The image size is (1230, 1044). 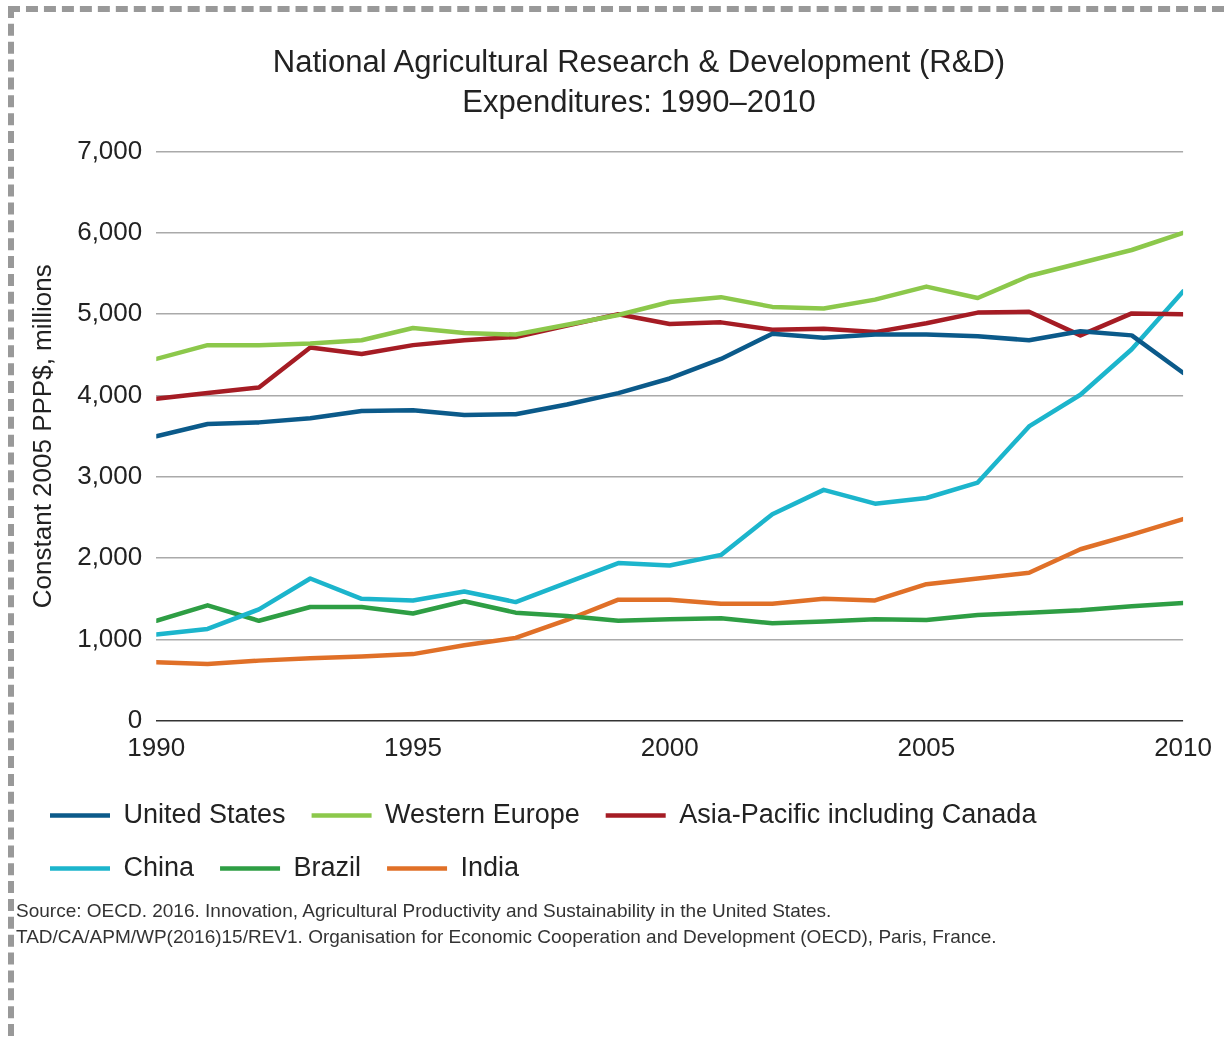 I want to click on y-tick-label: 4,000, so click(x=110, y=393).